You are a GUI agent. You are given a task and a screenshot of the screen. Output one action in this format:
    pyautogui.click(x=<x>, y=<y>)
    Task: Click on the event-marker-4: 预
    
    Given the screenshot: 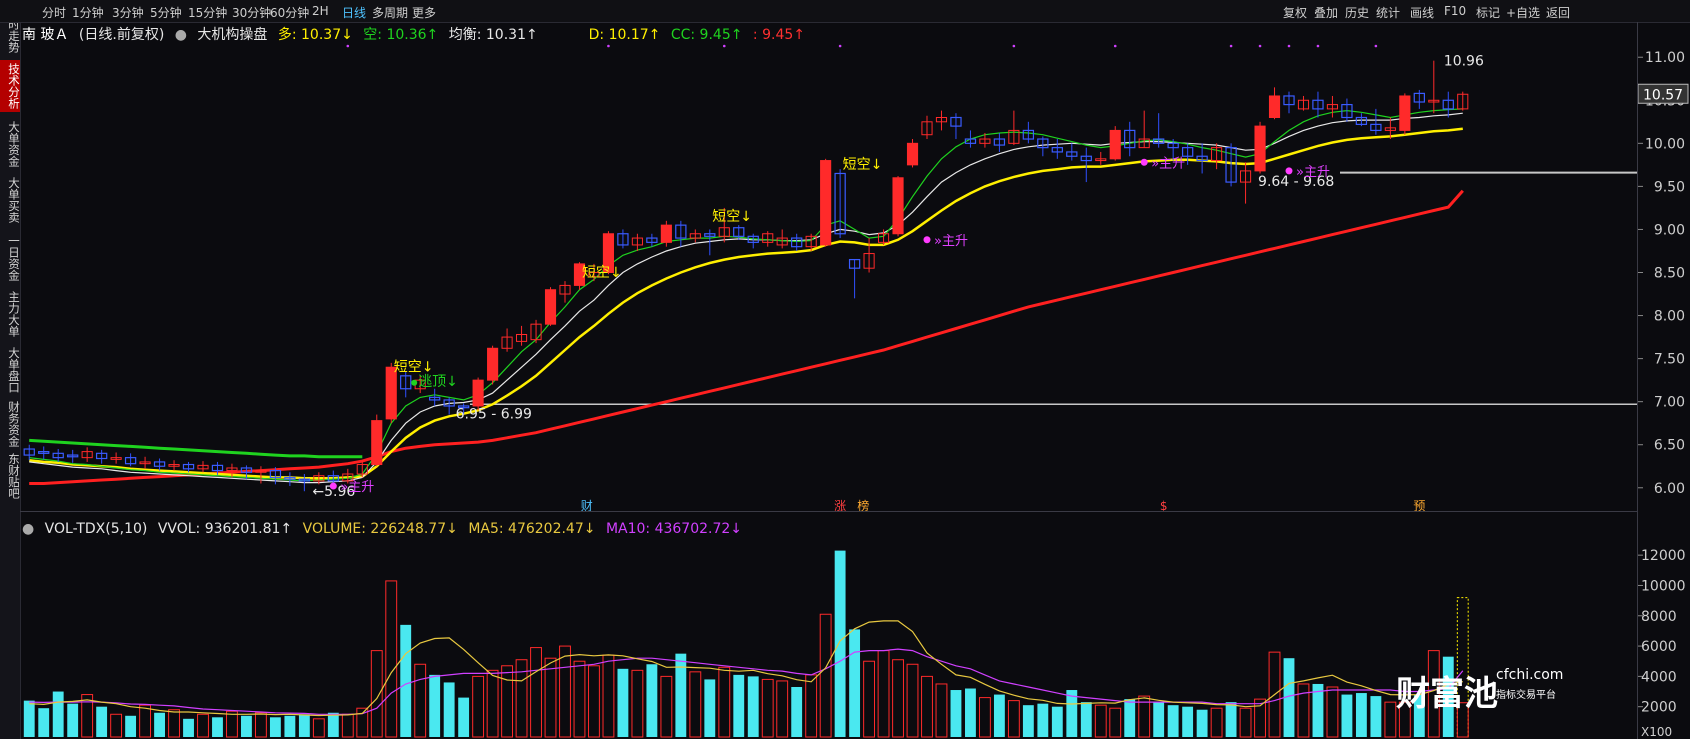 What is the action you would take?
    pyautogui.click(x=1419, y=506)
    